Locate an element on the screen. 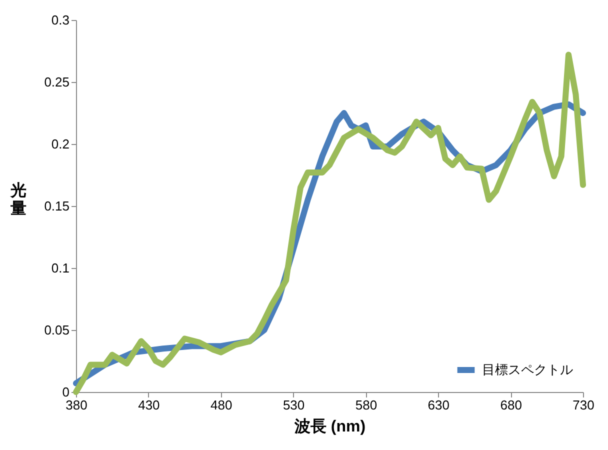 This screenshot has height=450, width=608. y-tick-label: 0.2 is located at coordinates (60, 144).